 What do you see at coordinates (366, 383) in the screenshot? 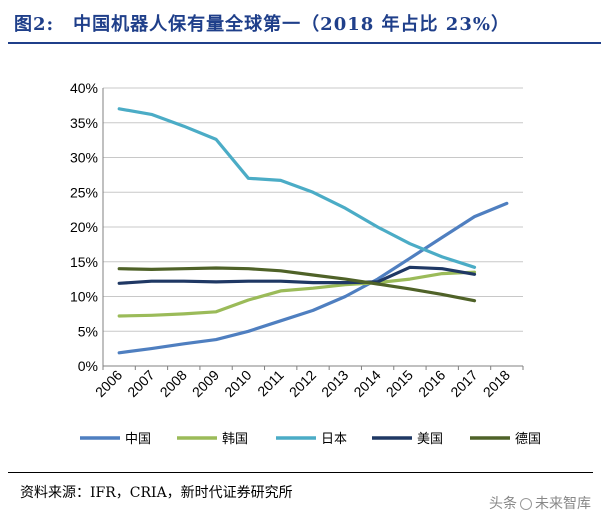
I see `x-tick-label: 2014` at bounding box center [366, 383].